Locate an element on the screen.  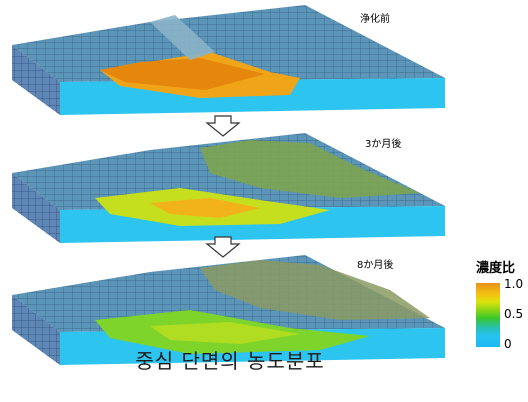
legend-tick-min: 0 is located at coordinates (508, 344).